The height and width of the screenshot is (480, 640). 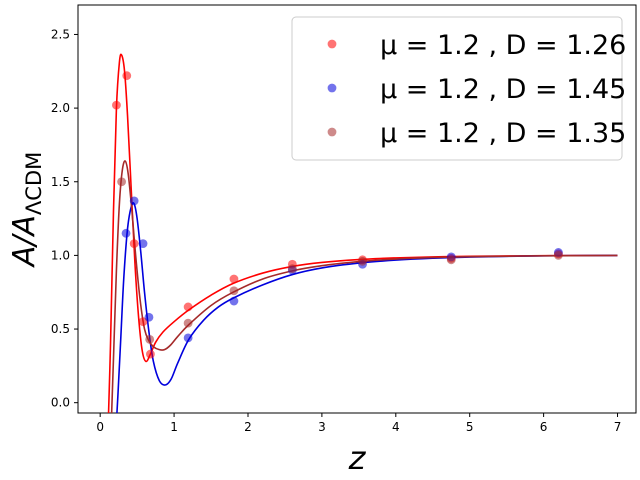 I want to click on x-axis-title: z, so click(x=357, y=458).